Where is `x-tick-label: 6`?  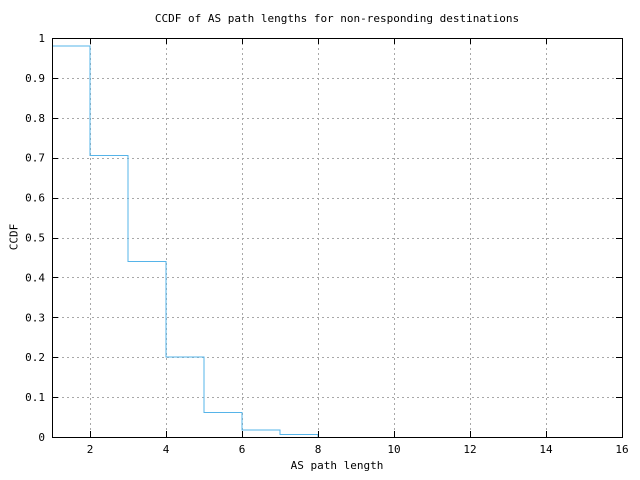
x-tick-label: 6 is located at coordinates (242, 449).